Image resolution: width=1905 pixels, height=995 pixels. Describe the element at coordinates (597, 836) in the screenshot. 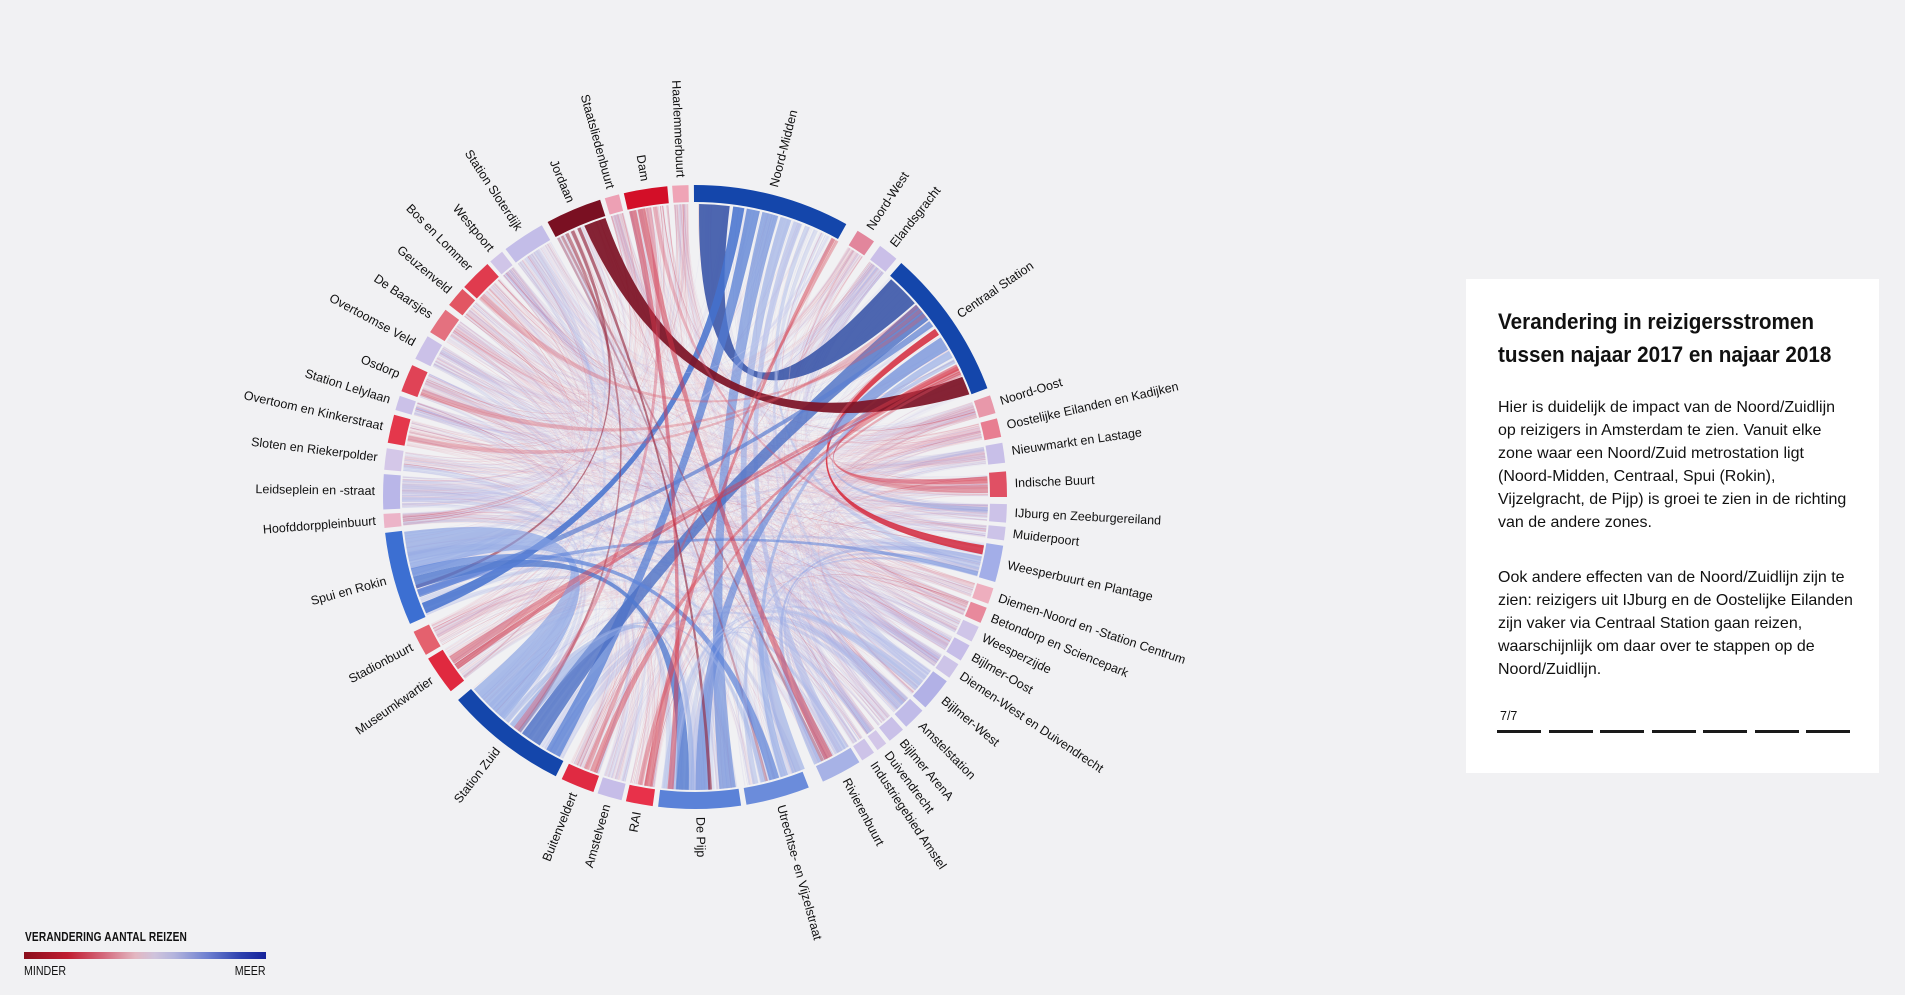

I see `svg-text: Amstelveen` at that location.